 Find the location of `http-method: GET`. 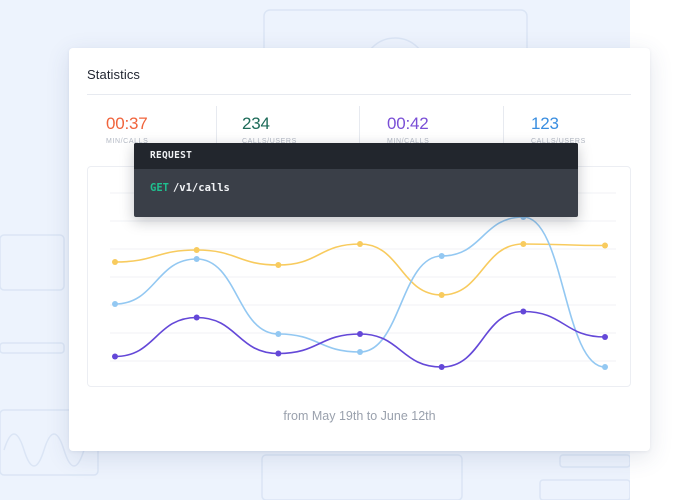

http-method: GET is located at coordinates (159, 188).